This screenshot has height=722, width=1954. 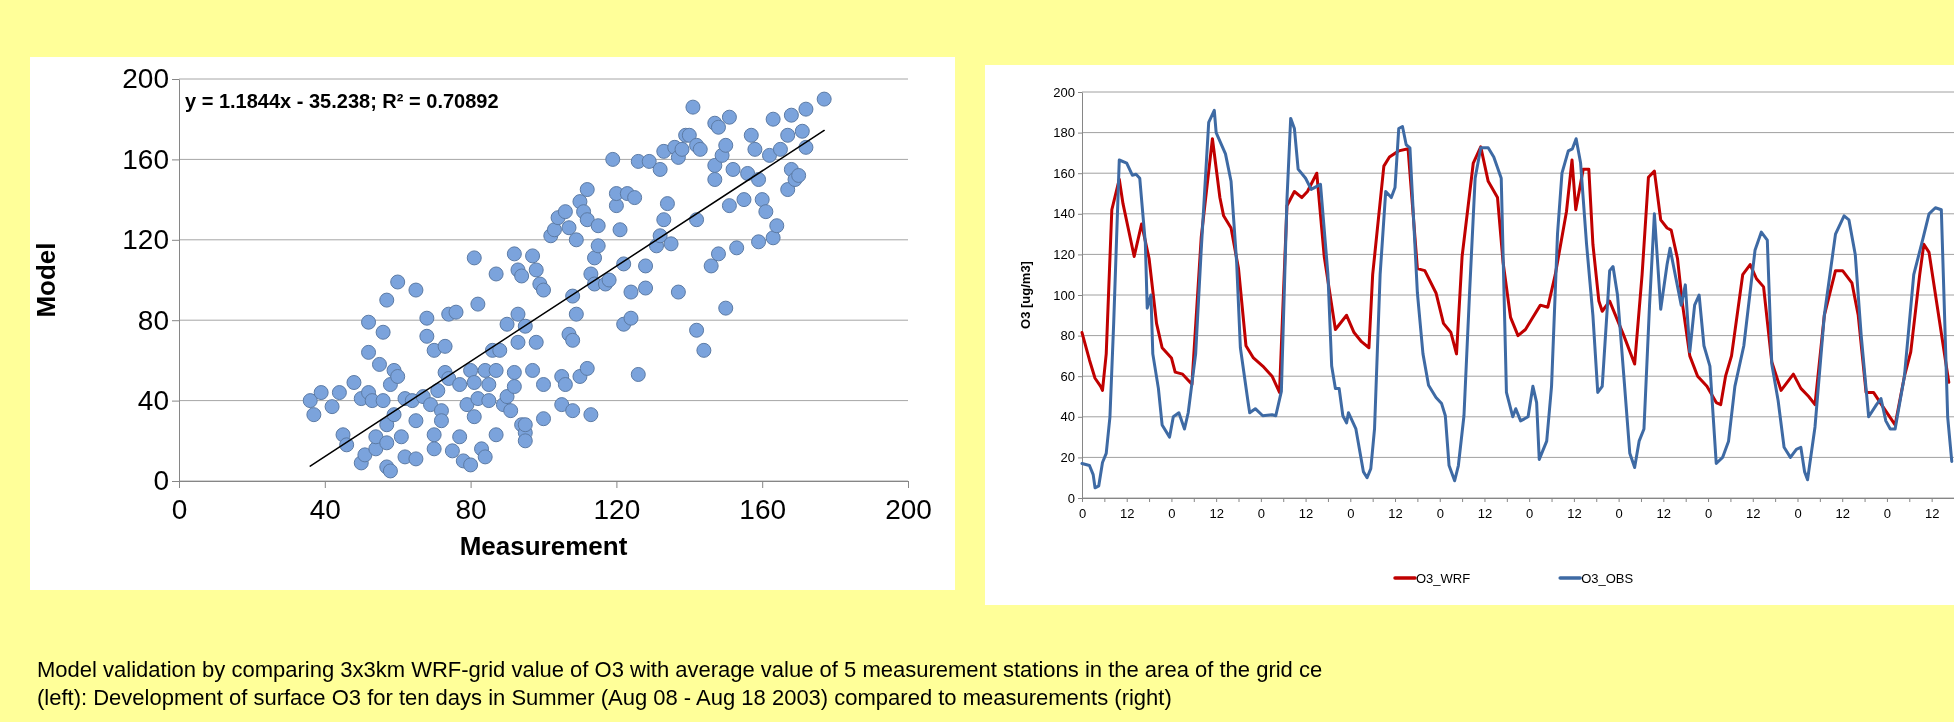 What do you see at coordinates (46, 280) in the screenshot?
I see `y-axis-title: Model` at bounding box center [46, 280].